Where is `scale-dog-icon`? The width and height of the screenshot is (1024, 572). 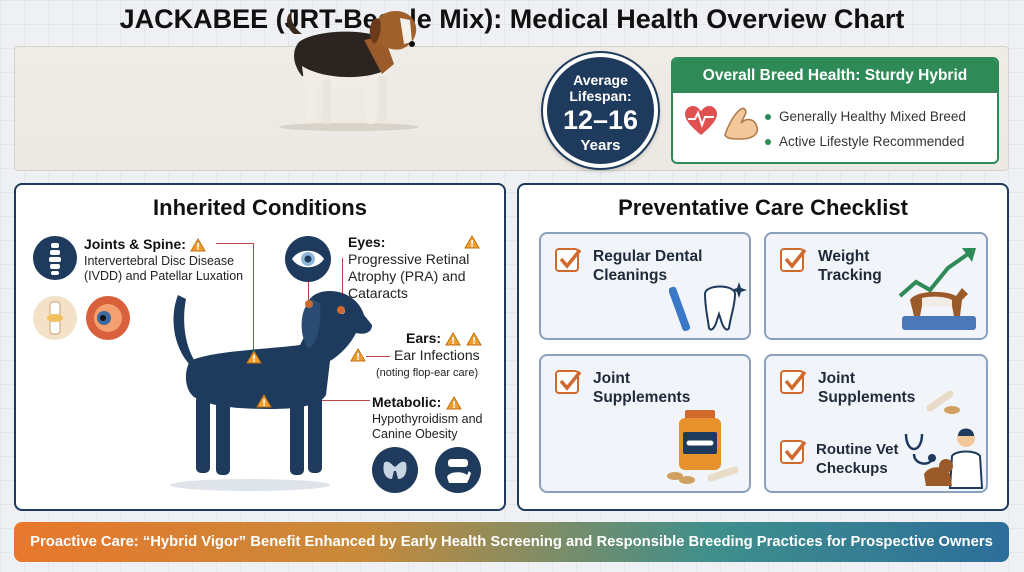
scale-dog-icon is located at coordinates (458, 470).